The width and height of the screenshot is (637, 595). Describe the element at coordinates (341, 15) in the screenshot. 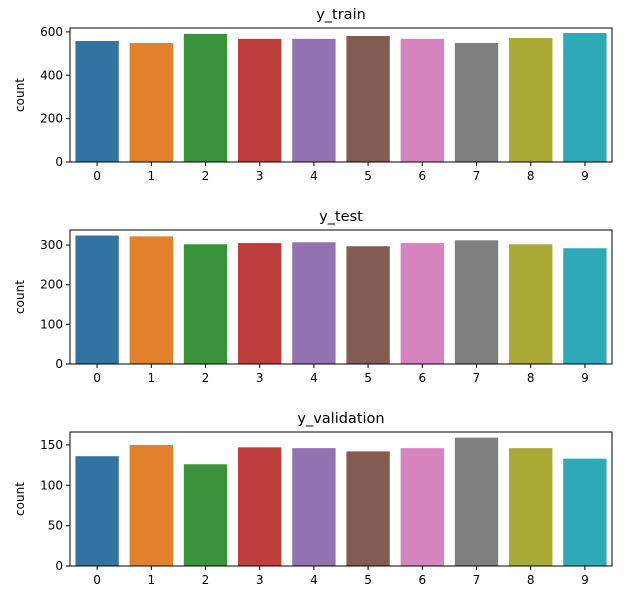

I see `chart-title: y_train` at that location.